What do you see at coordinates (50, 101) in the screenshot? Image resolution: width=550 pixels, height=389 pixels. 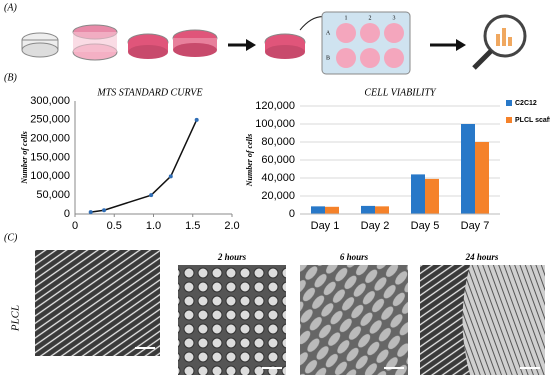 I see `y-tick-label: 300,000` at bounding box center [50, 101].